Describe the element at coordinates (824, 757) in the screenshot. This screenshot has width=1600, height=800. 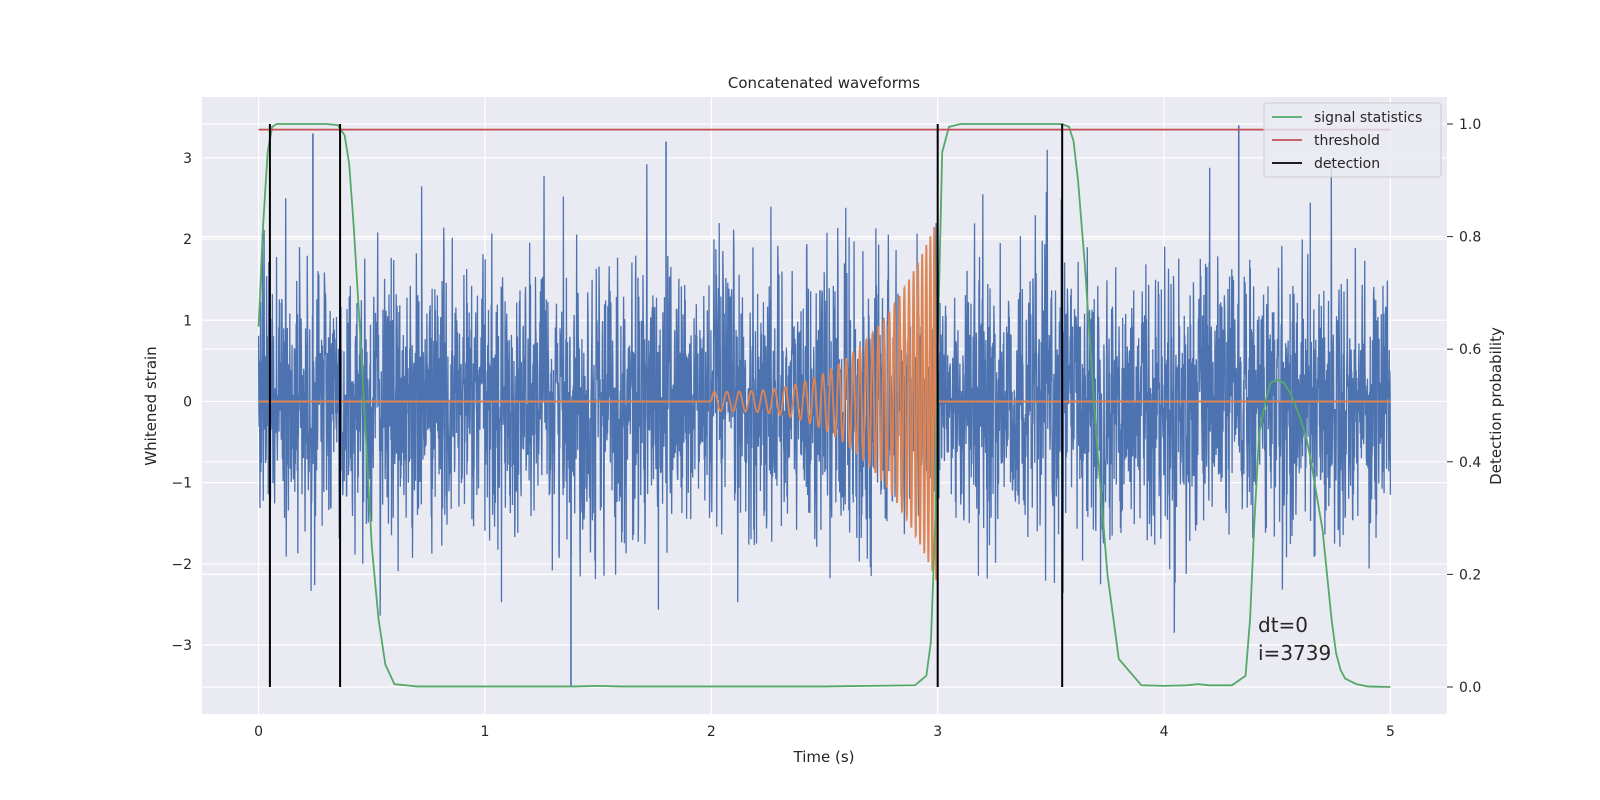
I see `x-axis-label: Time (s)` at that location.